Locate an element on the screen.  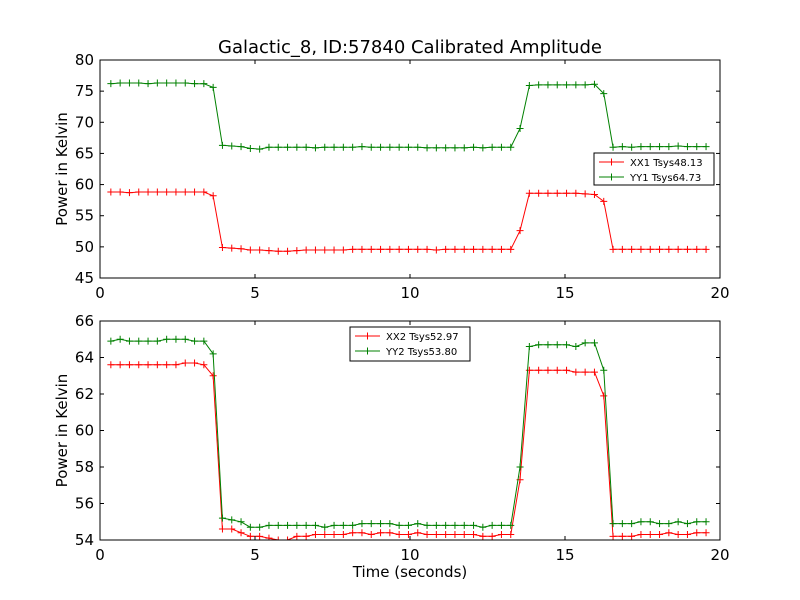
x-tick-label: 0 is located at coordinates (100, 555).